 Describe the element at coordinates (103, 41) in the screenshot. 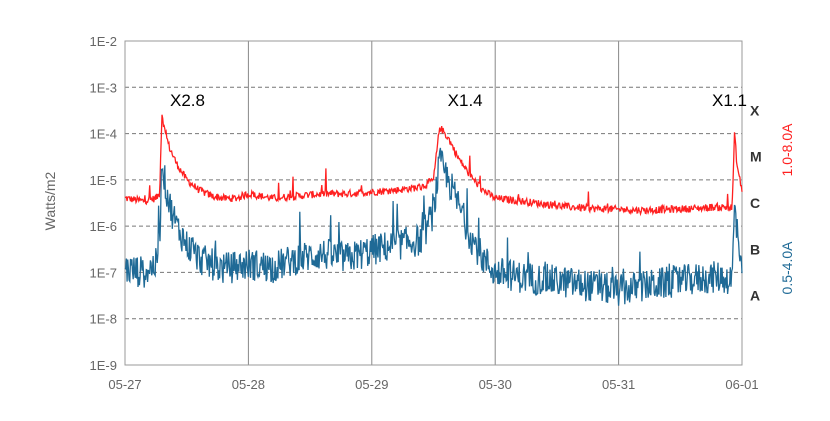

I see `y-tick-label: 1E-2` at that location.